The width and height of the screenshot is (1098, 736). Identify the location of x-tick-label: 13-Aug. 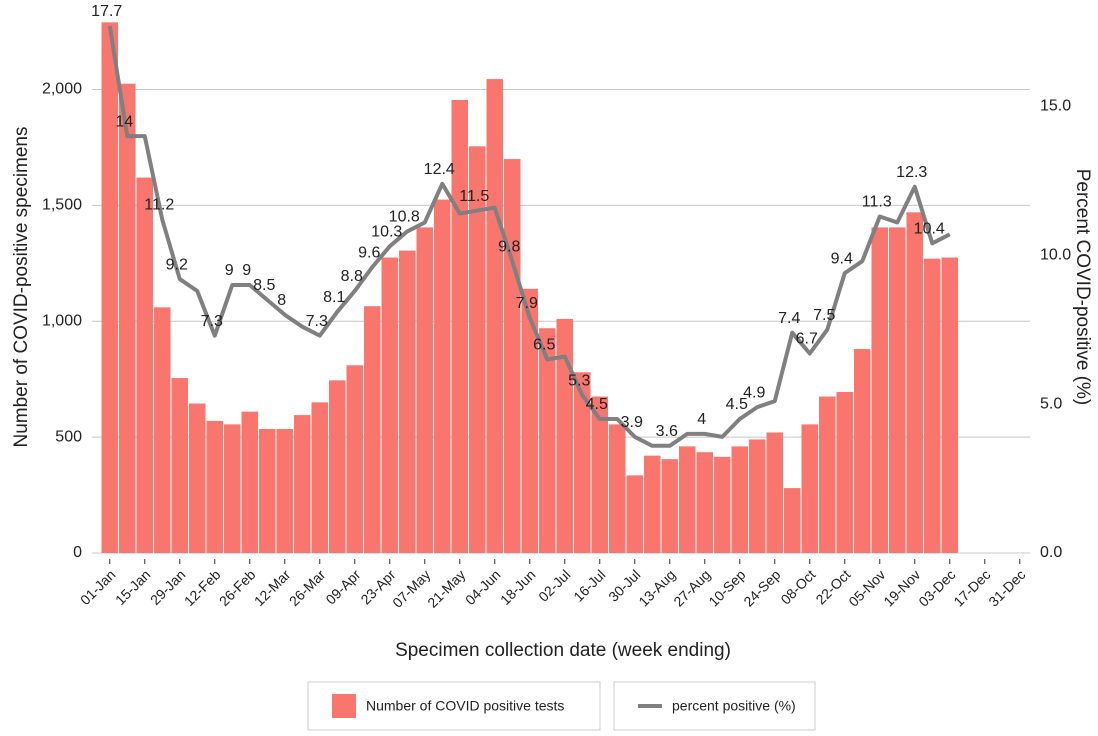
(656, 587).